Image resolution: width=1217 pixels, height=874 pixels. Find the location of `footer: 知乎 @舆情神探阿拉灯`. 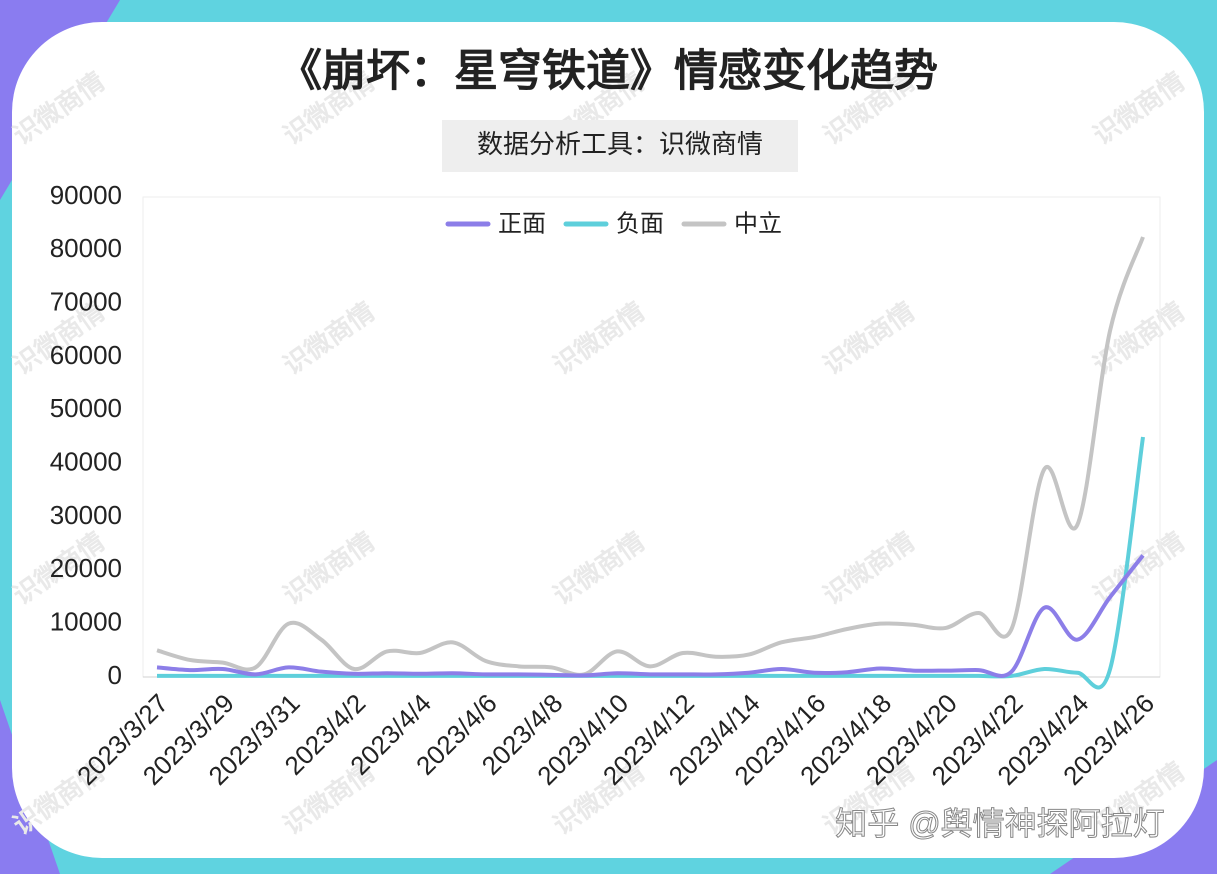

footer: 知乎 @舆情神探阿拉灯 is located at coordinates (999, 823).